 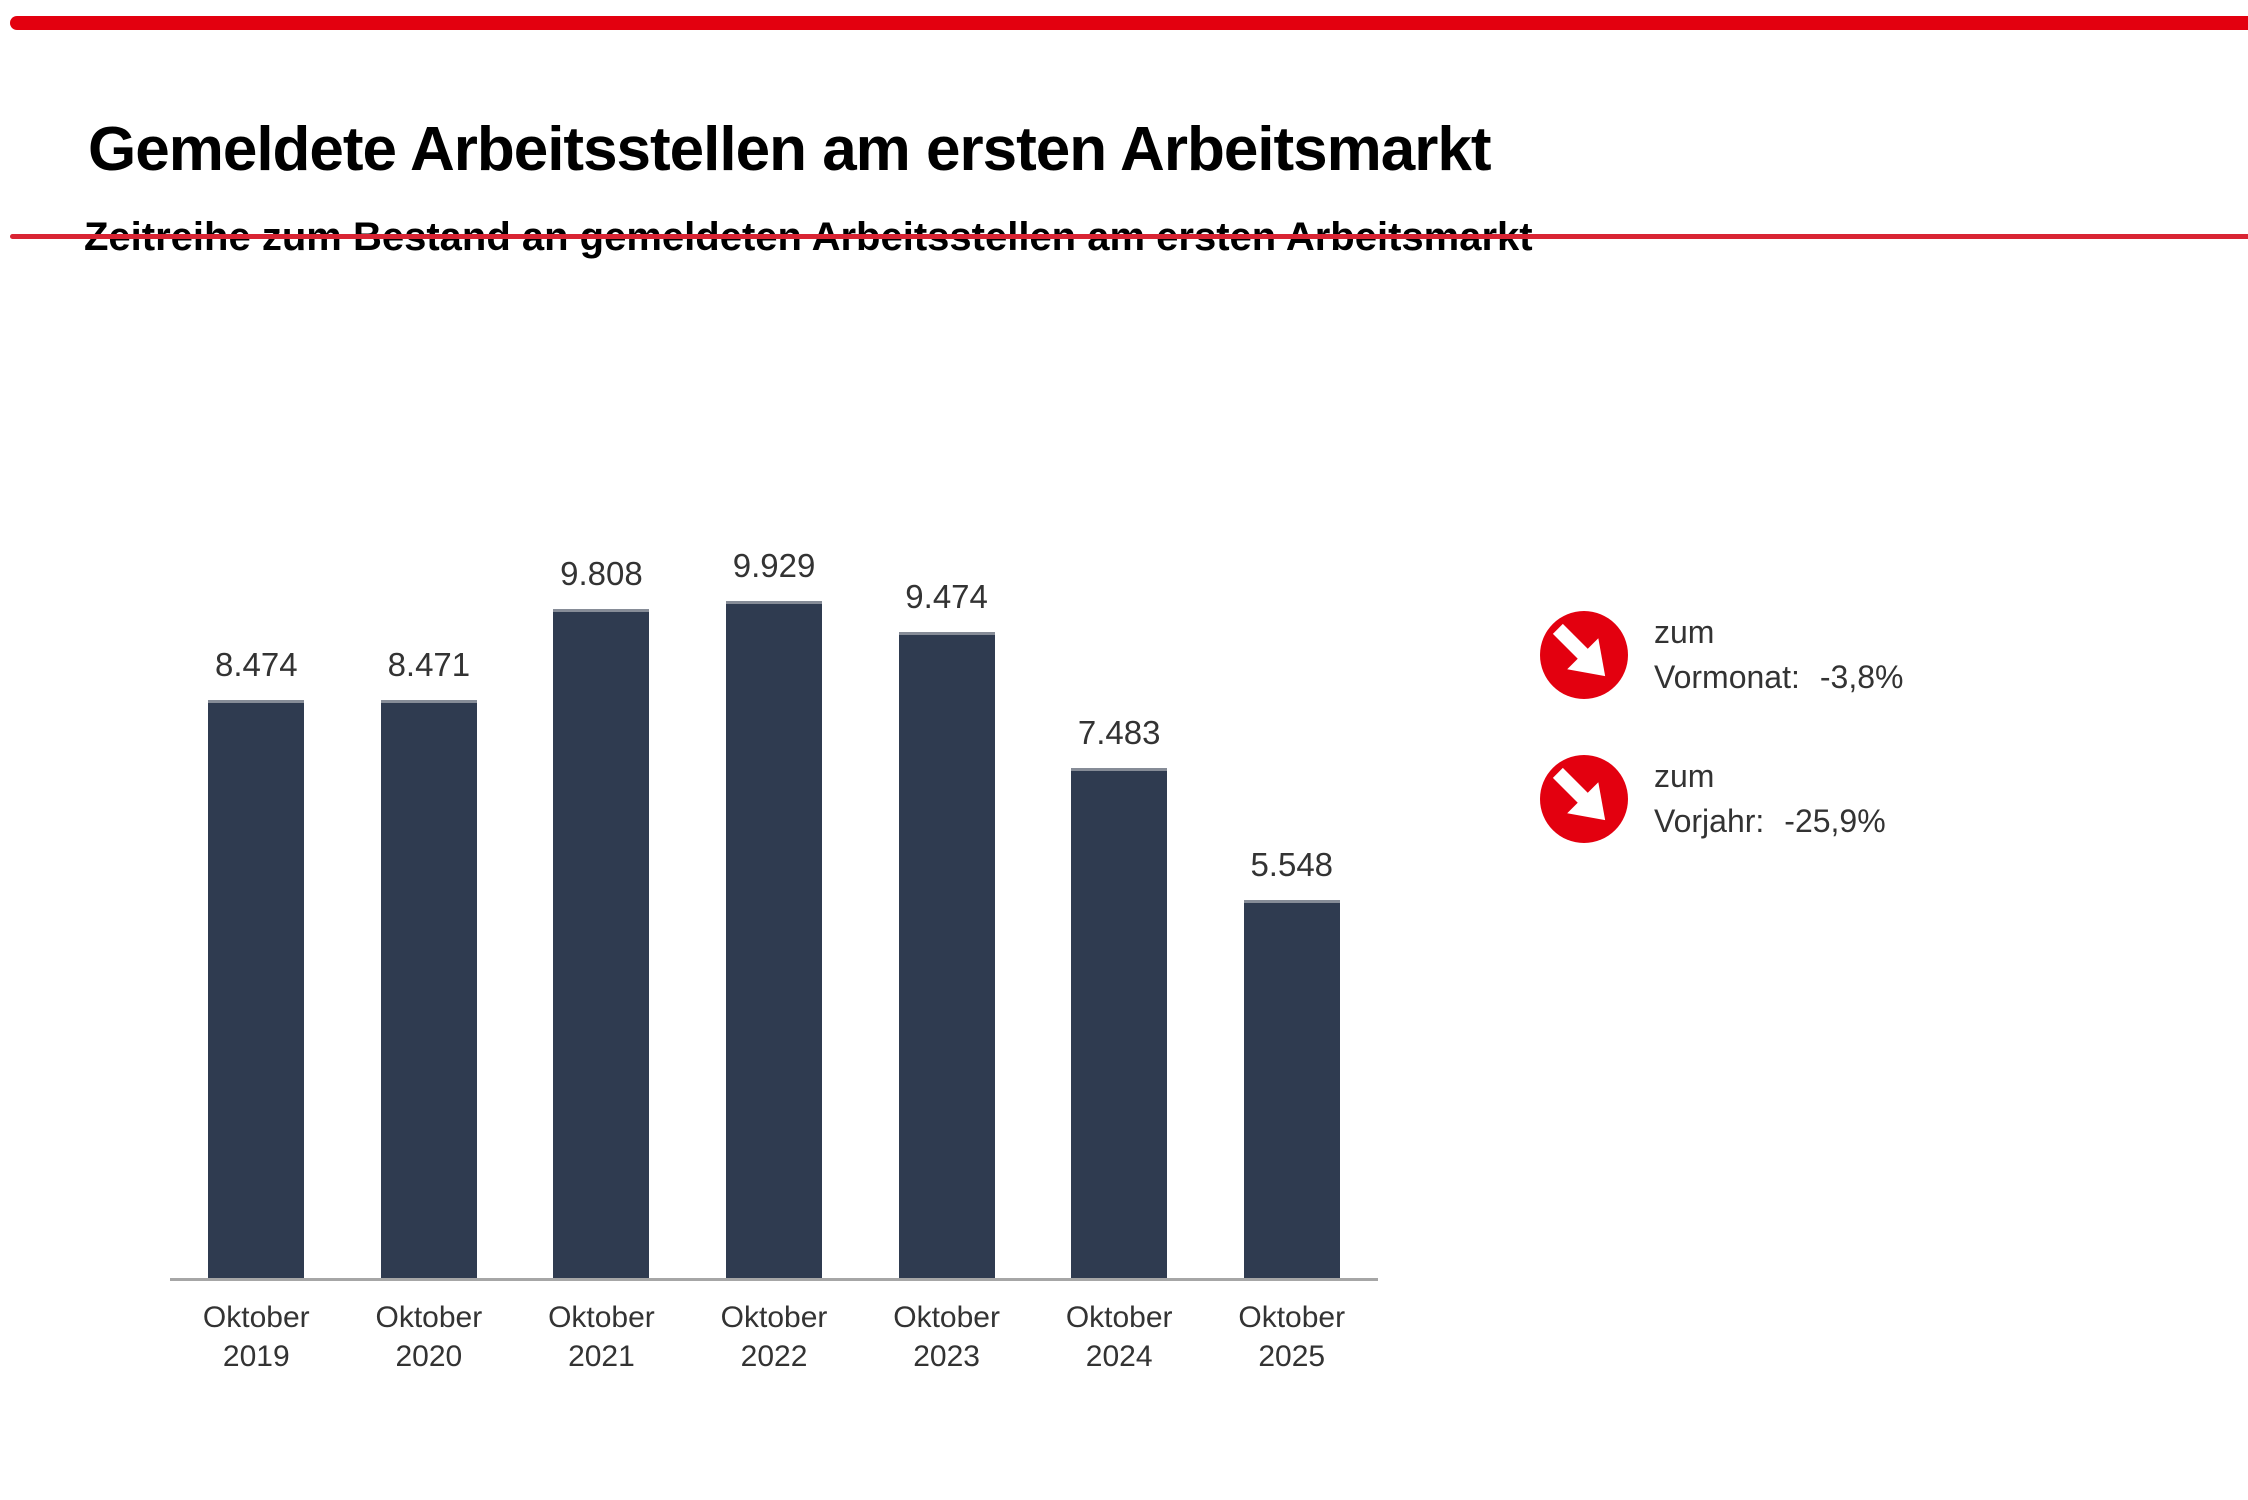 I want to click on bar-oktober-2022, so click(x=774, y=939).